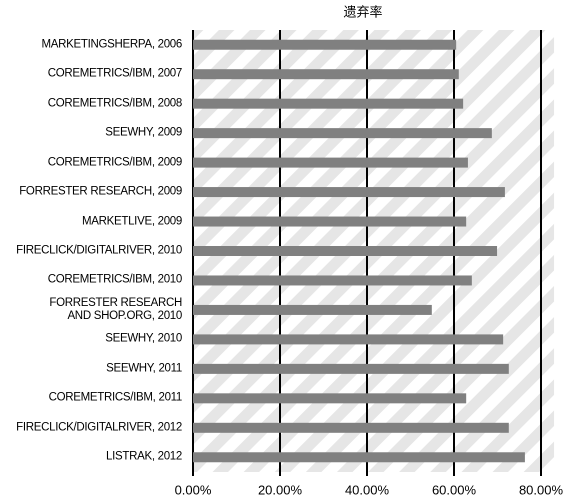 The width and height of the screenshot is (566, 503). Describe the element at coordinates (115, 73) in the screenshot. I see `y-tick-label: COREMETRICS/IBM, 2007` at that location.